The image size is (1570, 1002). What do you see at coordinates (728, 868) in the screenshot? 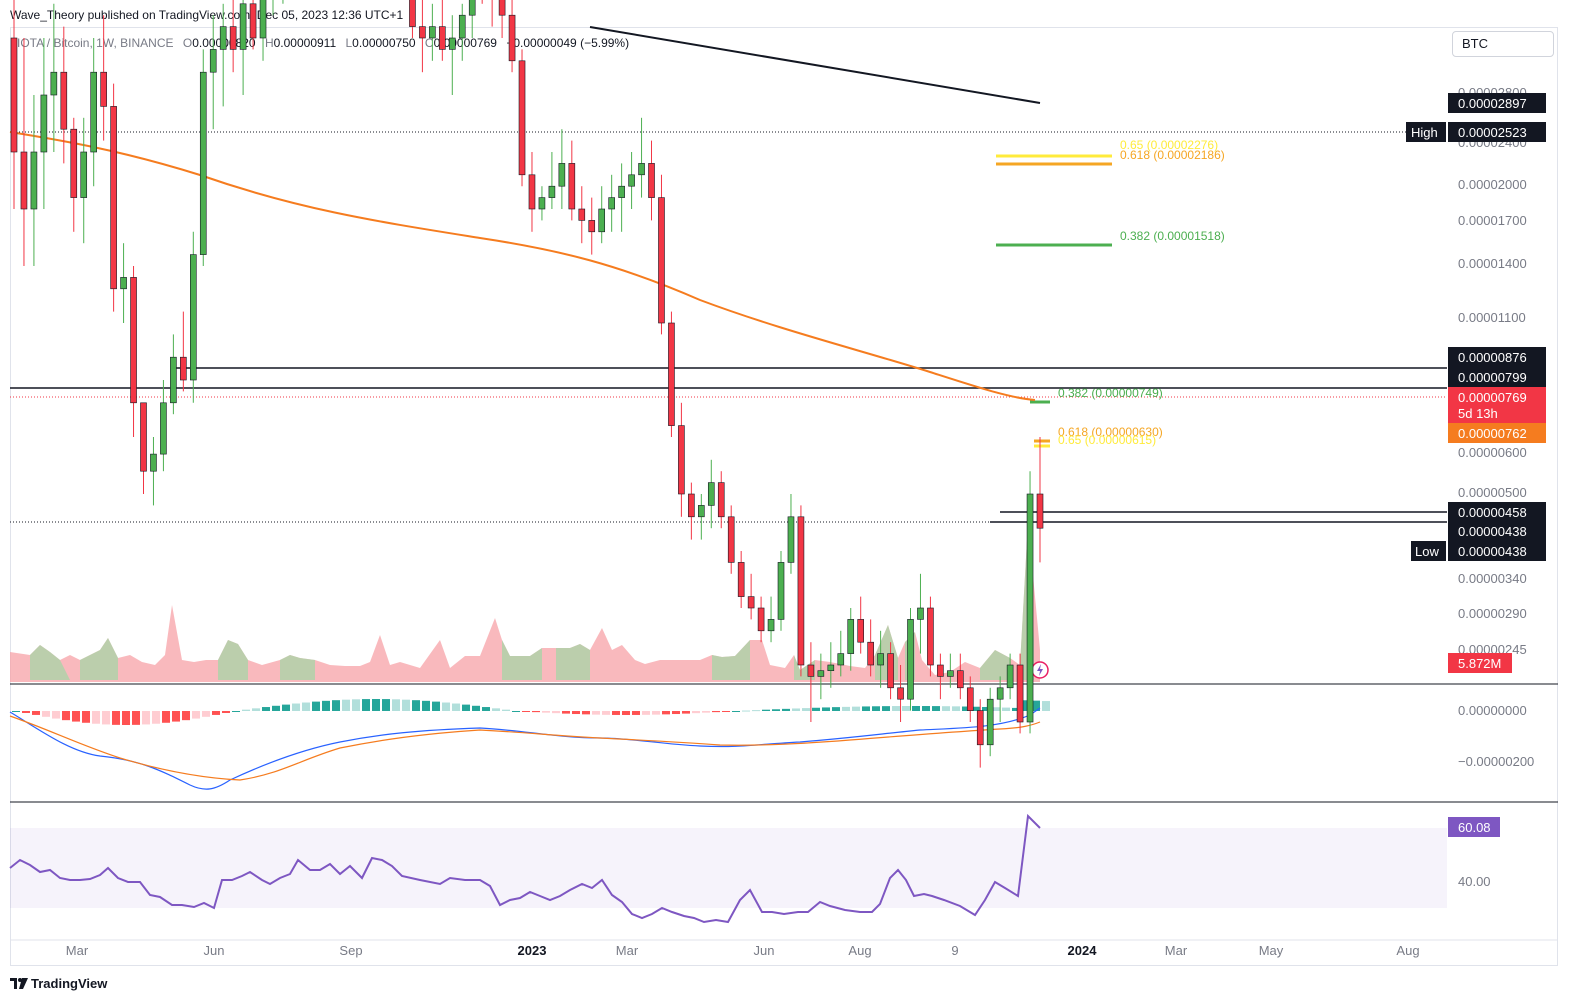
I see `rsi-band` at bounding box center [728, 868].